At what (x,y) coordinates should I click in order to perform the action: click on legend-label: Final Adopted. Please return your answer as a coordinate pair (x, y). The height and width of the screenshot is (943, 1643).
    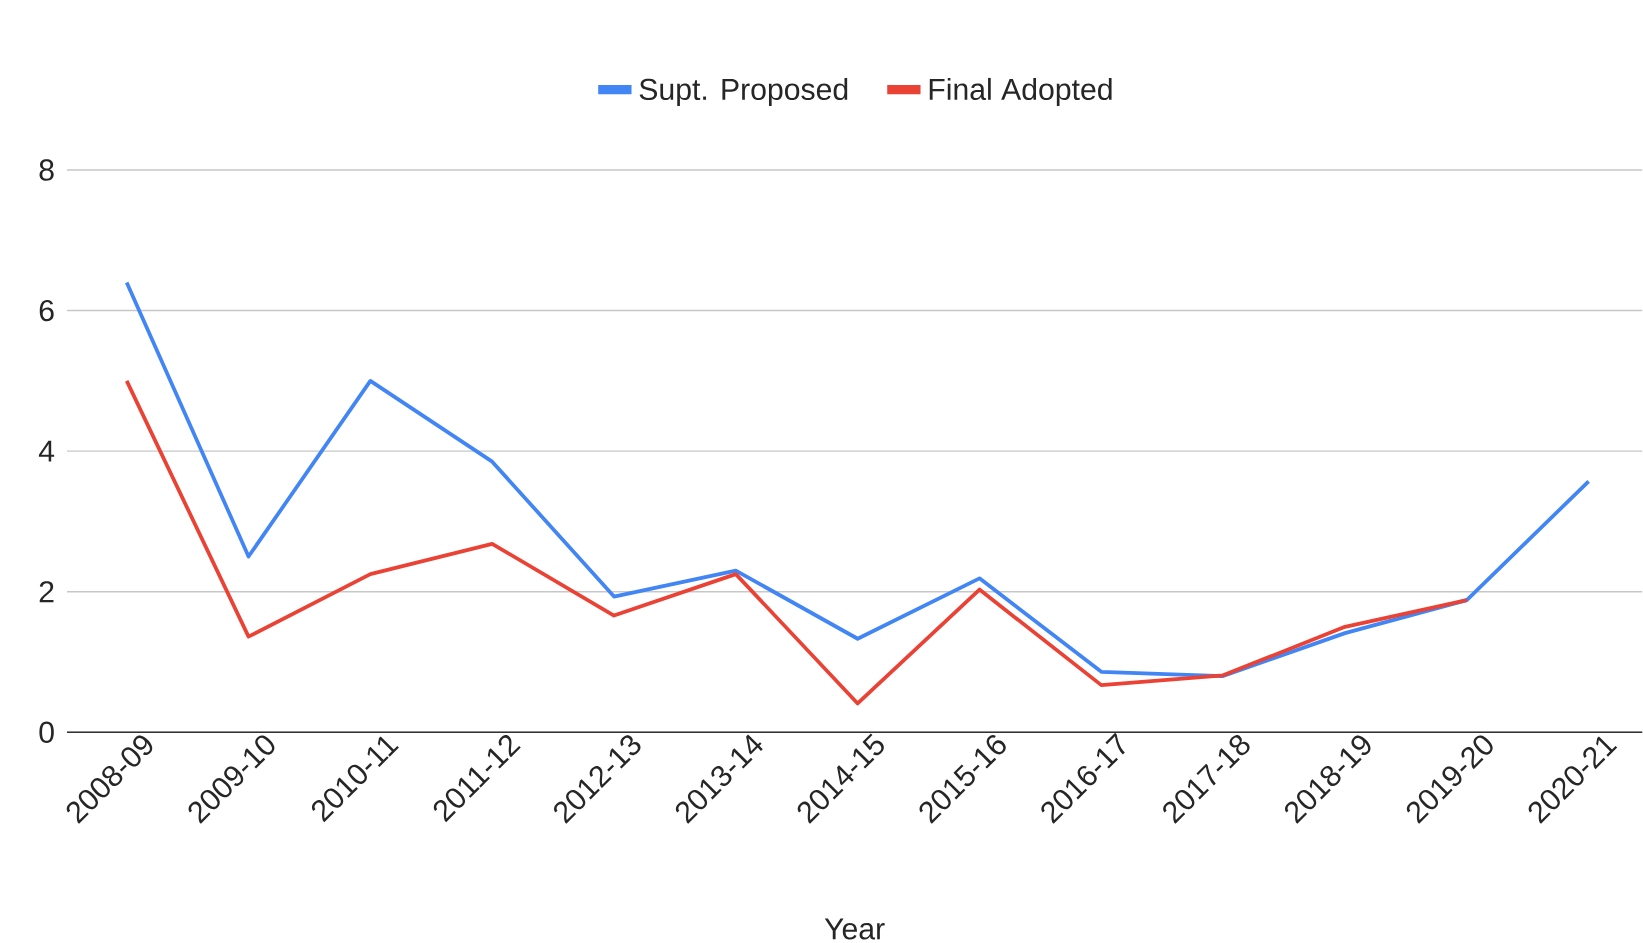
    Looking at the image, I should click on (1020, 92).